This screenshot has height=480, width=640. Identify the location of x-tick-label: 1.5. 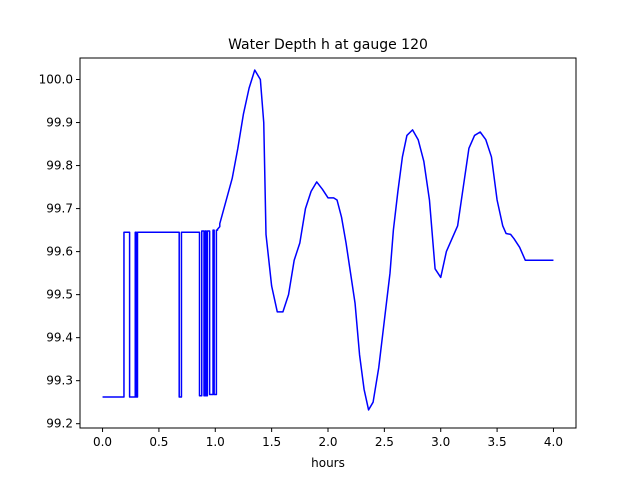
(271, 442).